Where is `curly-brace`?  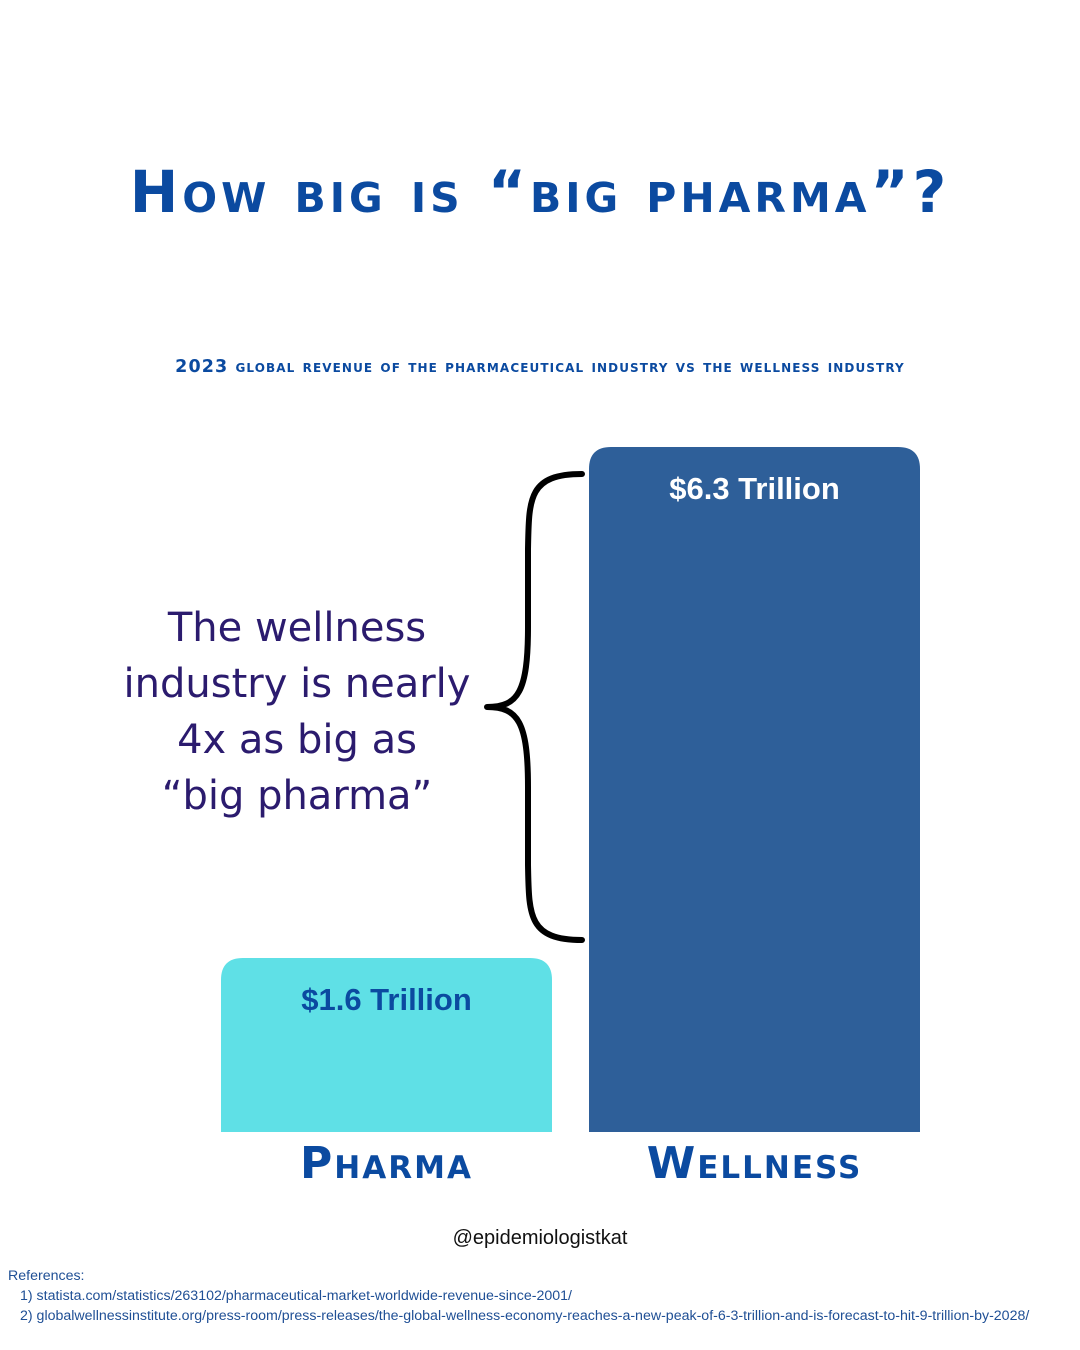
curly-brace is located at coordinates (534, 707).